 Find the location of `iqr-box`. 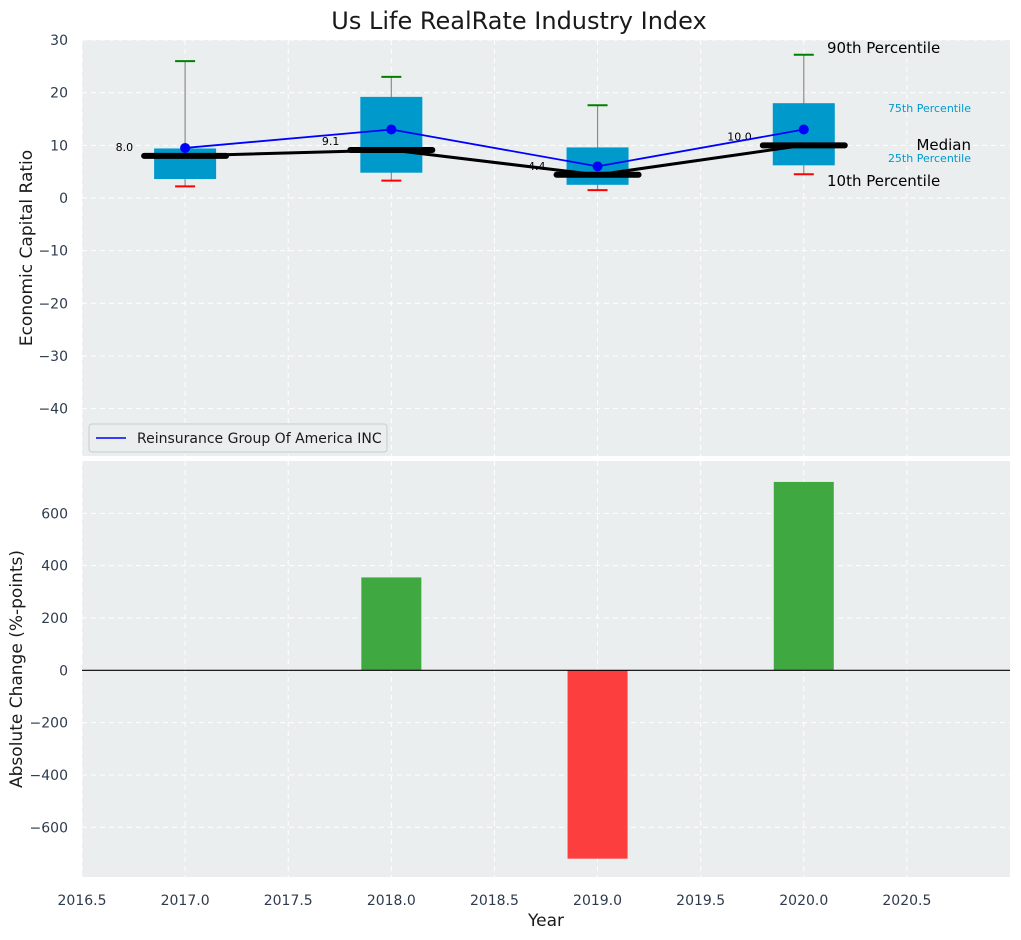

iqr-box is located at coordinates (391, 134).